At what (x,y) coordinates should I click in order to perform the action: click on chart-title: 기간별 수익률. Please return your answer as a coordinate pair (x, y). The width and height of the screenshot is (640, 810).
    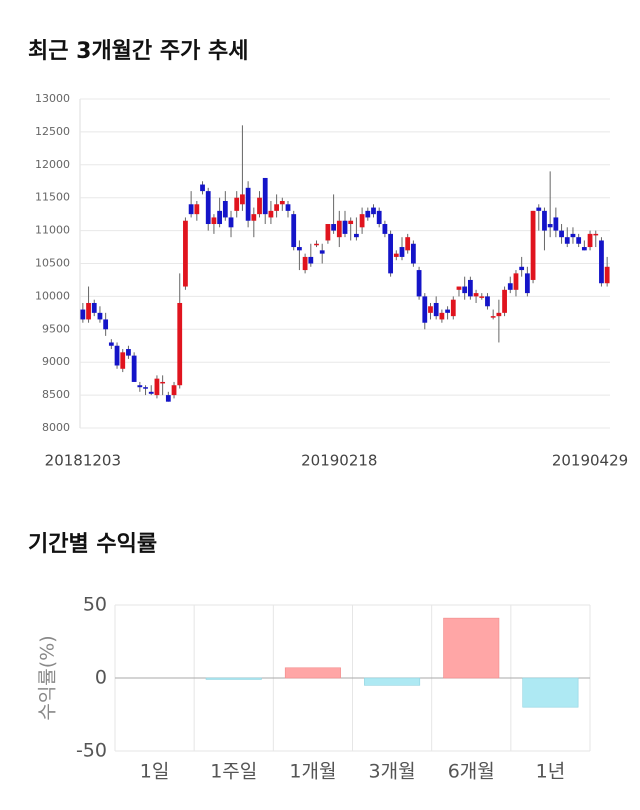
    Looking at the image, I should click on (92, 544).